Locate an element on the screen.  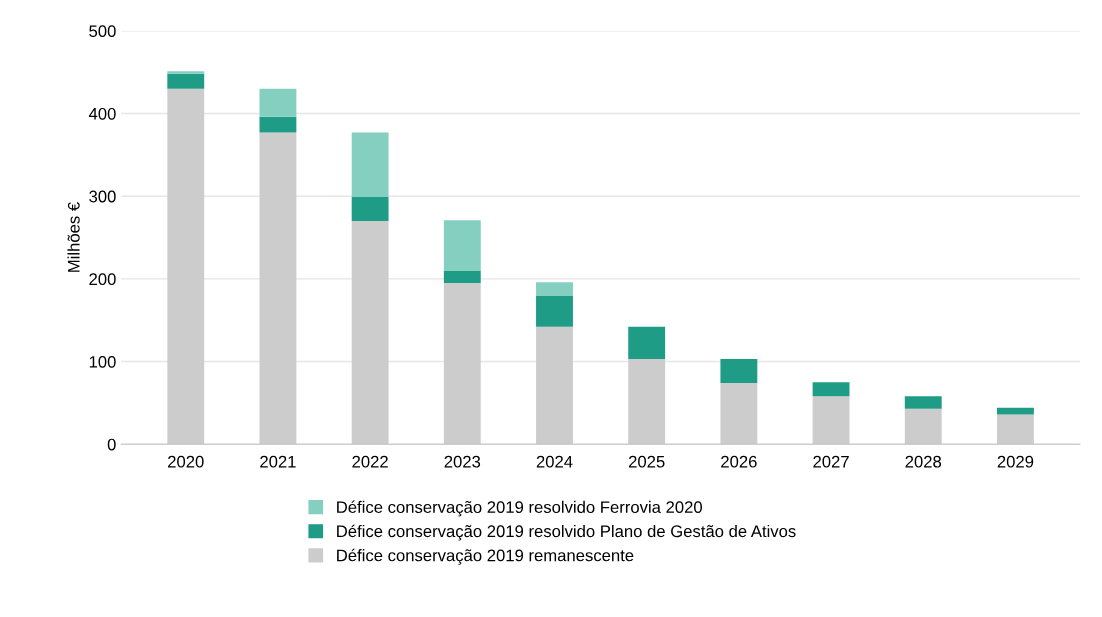
x-tick-label: 2027 is located at coordinates (831, 461).